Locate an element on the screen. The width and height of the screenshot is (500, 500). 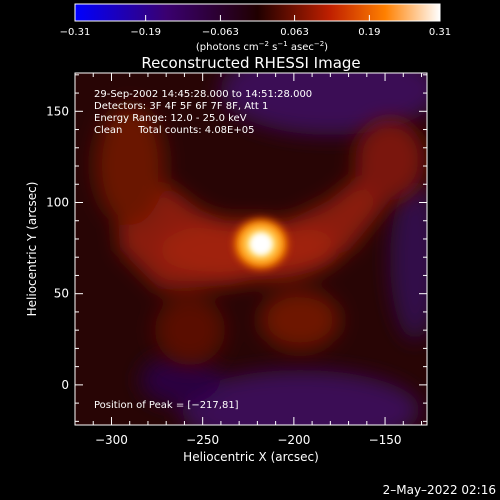
y-tick-label: 100 is located at coordinates (57, 202).